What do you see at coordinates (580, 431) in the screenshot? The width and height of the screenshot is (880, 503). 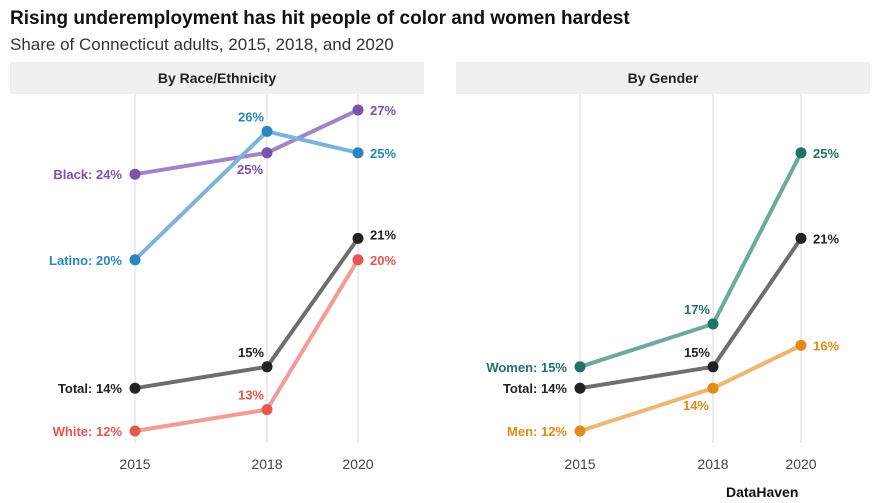 I see `data-point-men-2015` at bounding box center [580, 431].